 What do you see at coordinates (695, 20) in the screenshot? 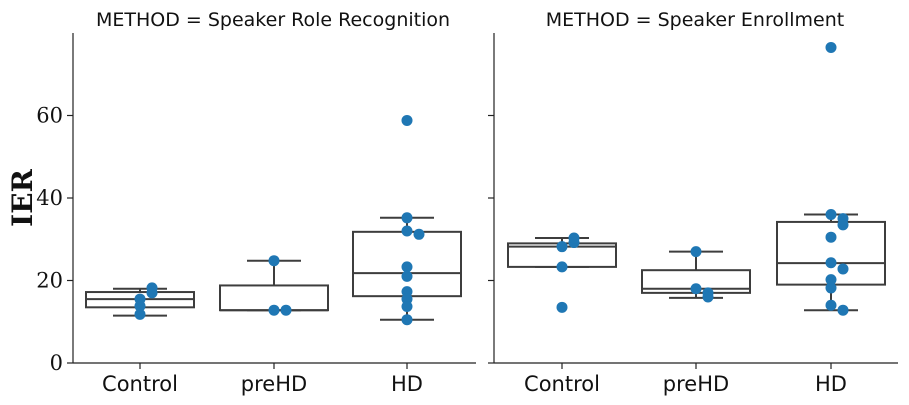
I see `panel-title: METHOD = Speaker Enrollment` at bounding box center [695, 20].